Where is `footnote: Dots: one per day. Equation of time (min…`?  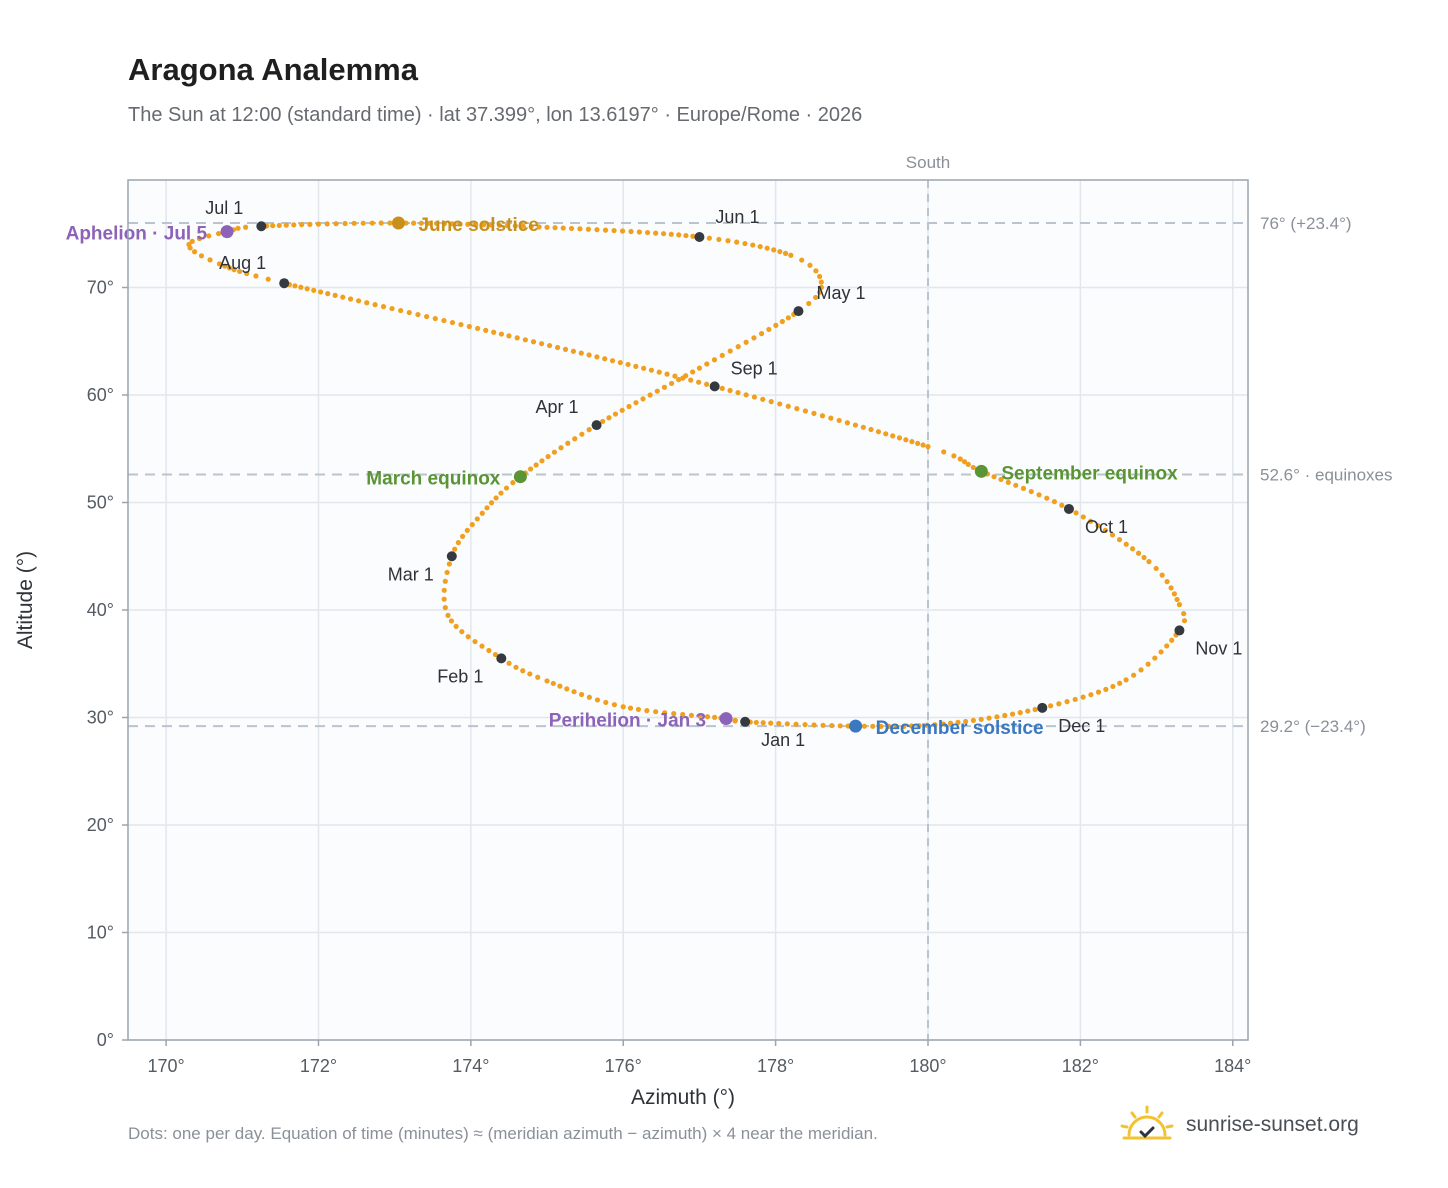 footnote: Dots: one per day. Equation of time (min… is located at coordinates (503, 1133).